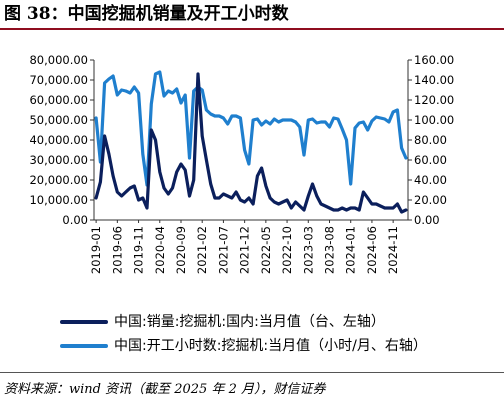 This screenshot has height=405, width=504. I want to click on title-divider, so click(252, 29).